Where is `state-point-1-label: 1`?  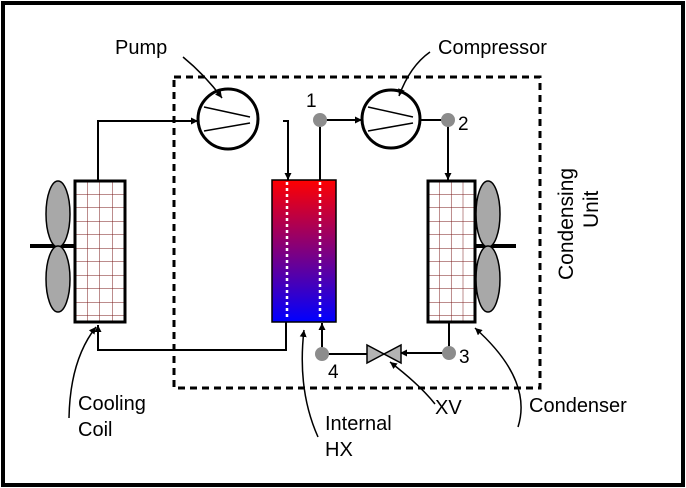 state-point-1-label: 1 is located at coordinates (311, 101).